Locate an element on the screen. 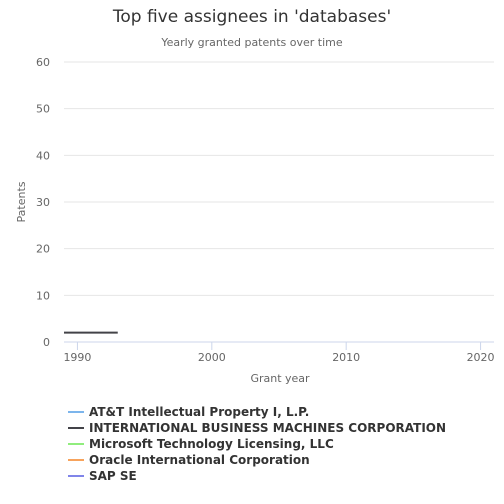 Image resolution: width=504 pixels, height=504 pixels. y-tick-label: 20 is located at coordinates (43, 249).